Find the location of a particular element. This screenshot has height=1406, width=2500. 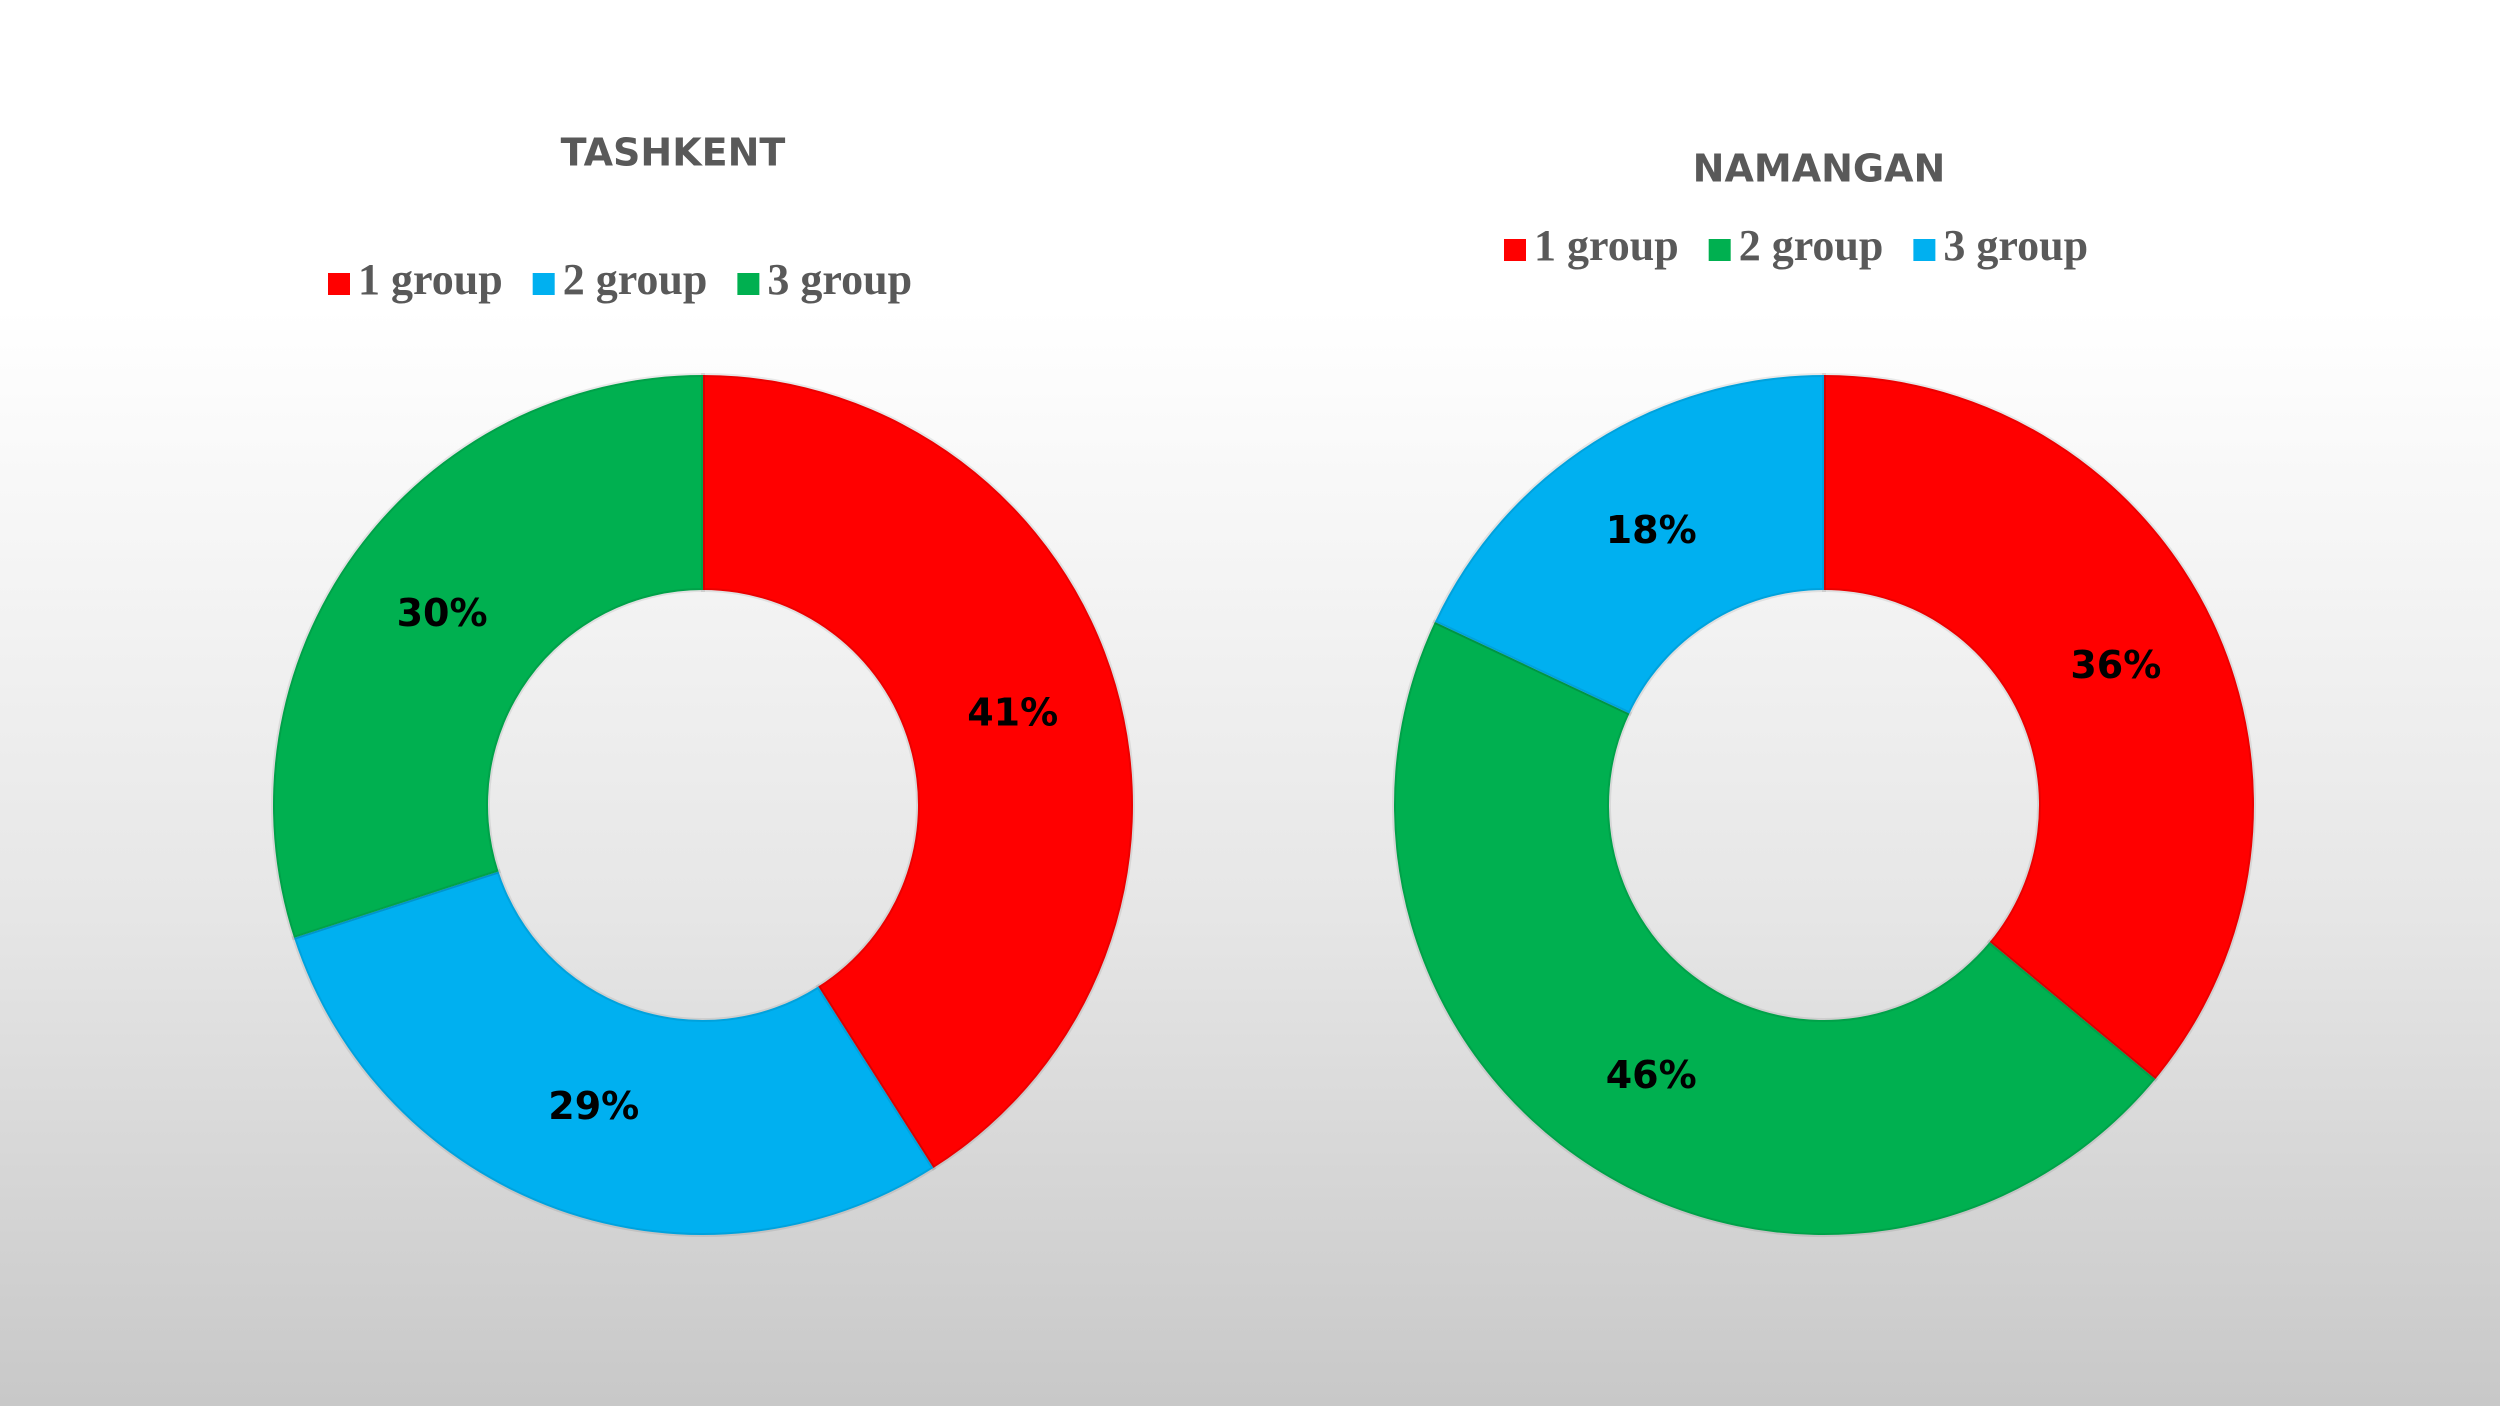

data-label: 18% is located at coordinates (1651, 530).